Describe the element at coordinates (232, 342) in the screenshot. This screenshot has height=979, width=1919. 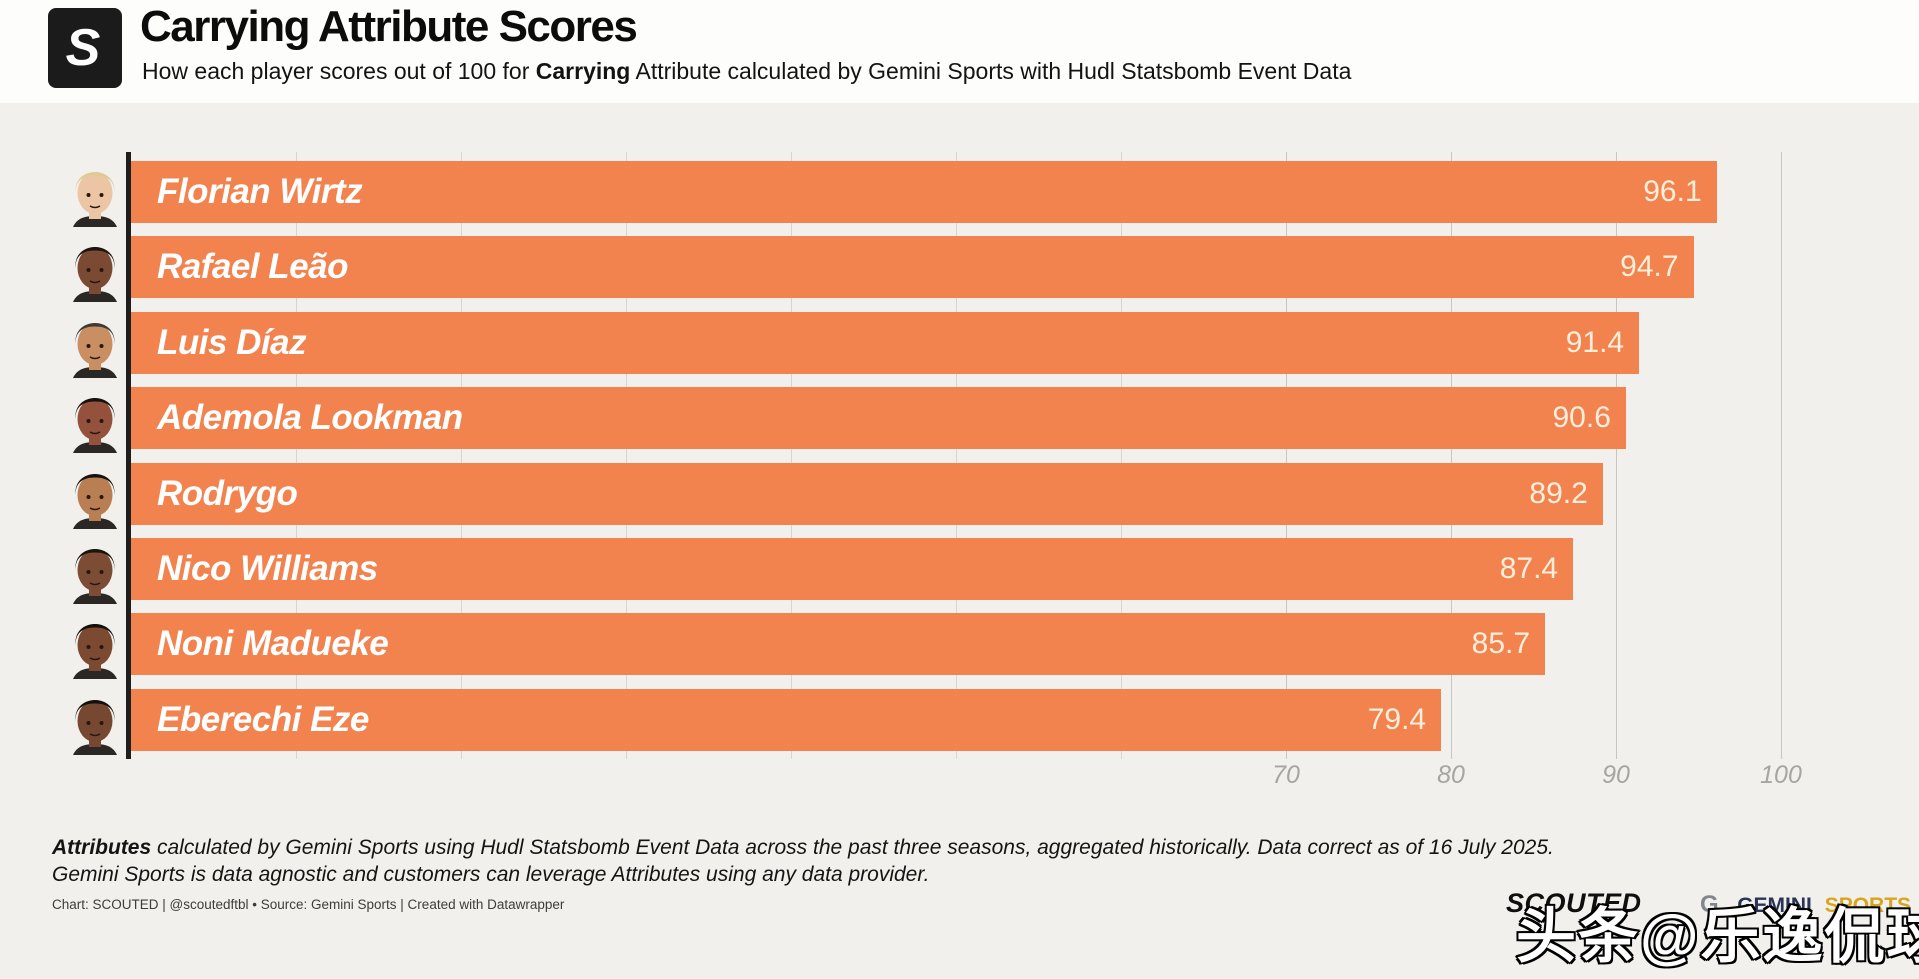
I see `bar-label-player-name: Luis Díaz` at that location.